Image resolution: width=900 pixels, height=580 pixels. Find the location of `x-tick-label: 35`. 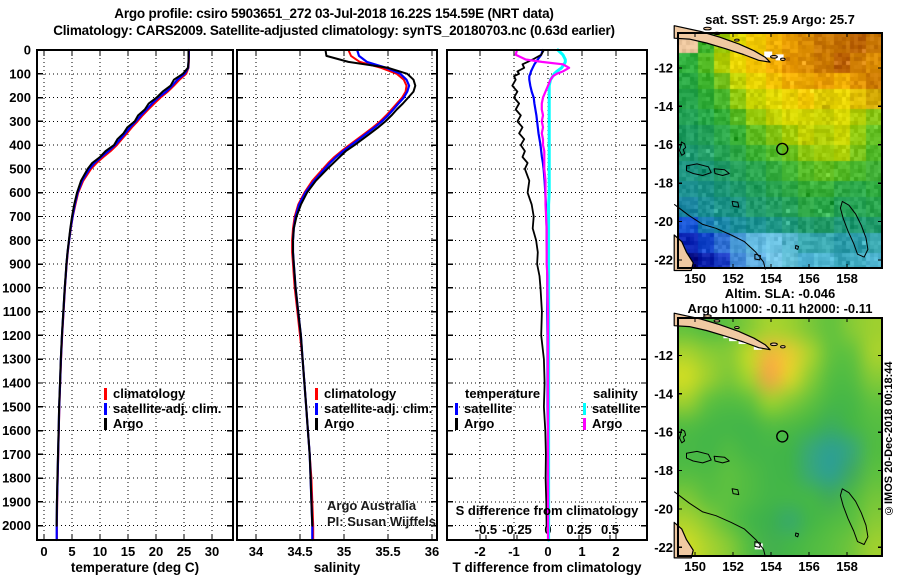

x-tick-label: 35 is located at coordinates (344, 551).